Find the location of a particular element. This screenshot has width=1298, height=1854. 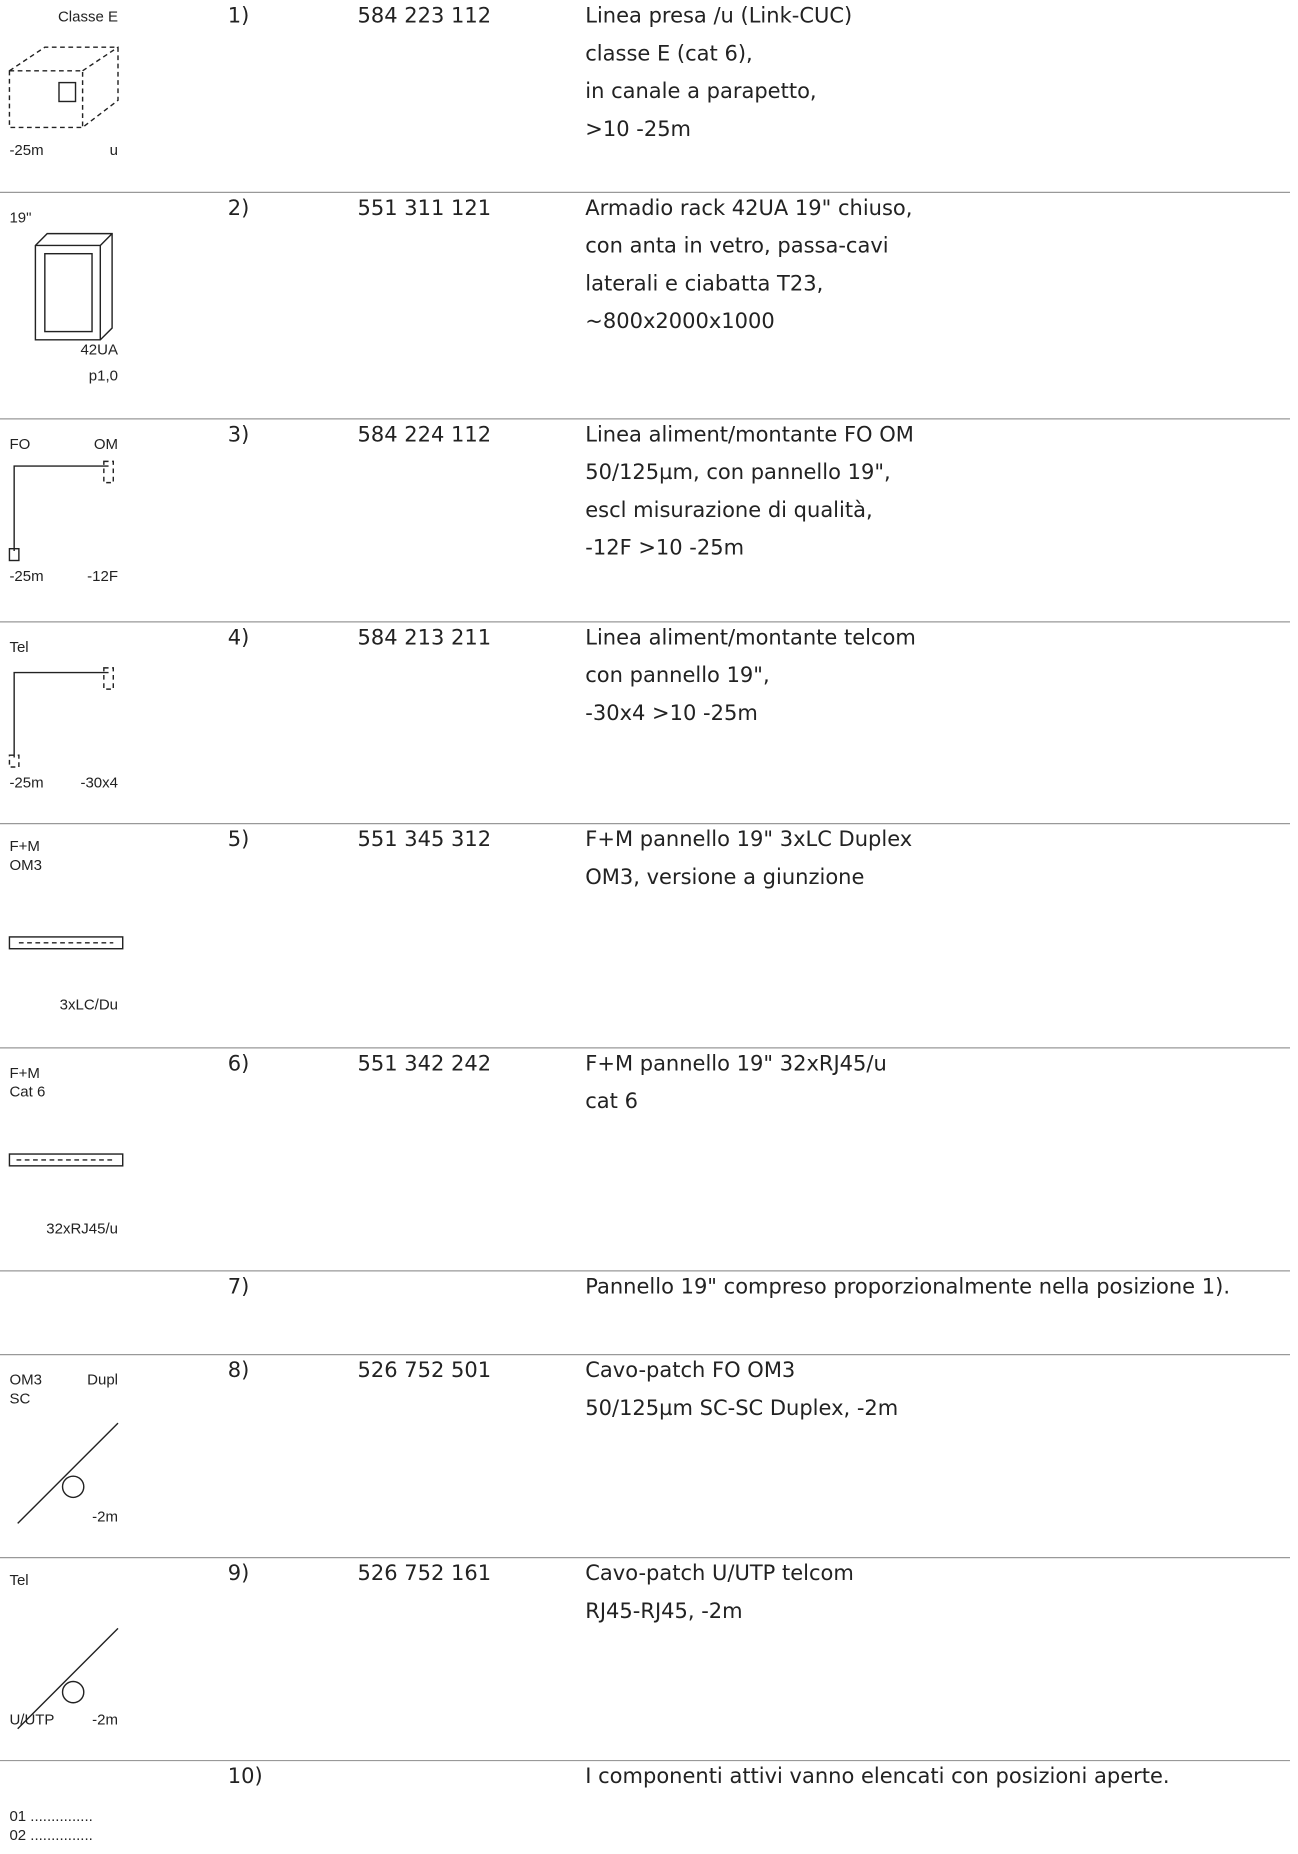

position-number: 2) is located at coordinates (239, 208).